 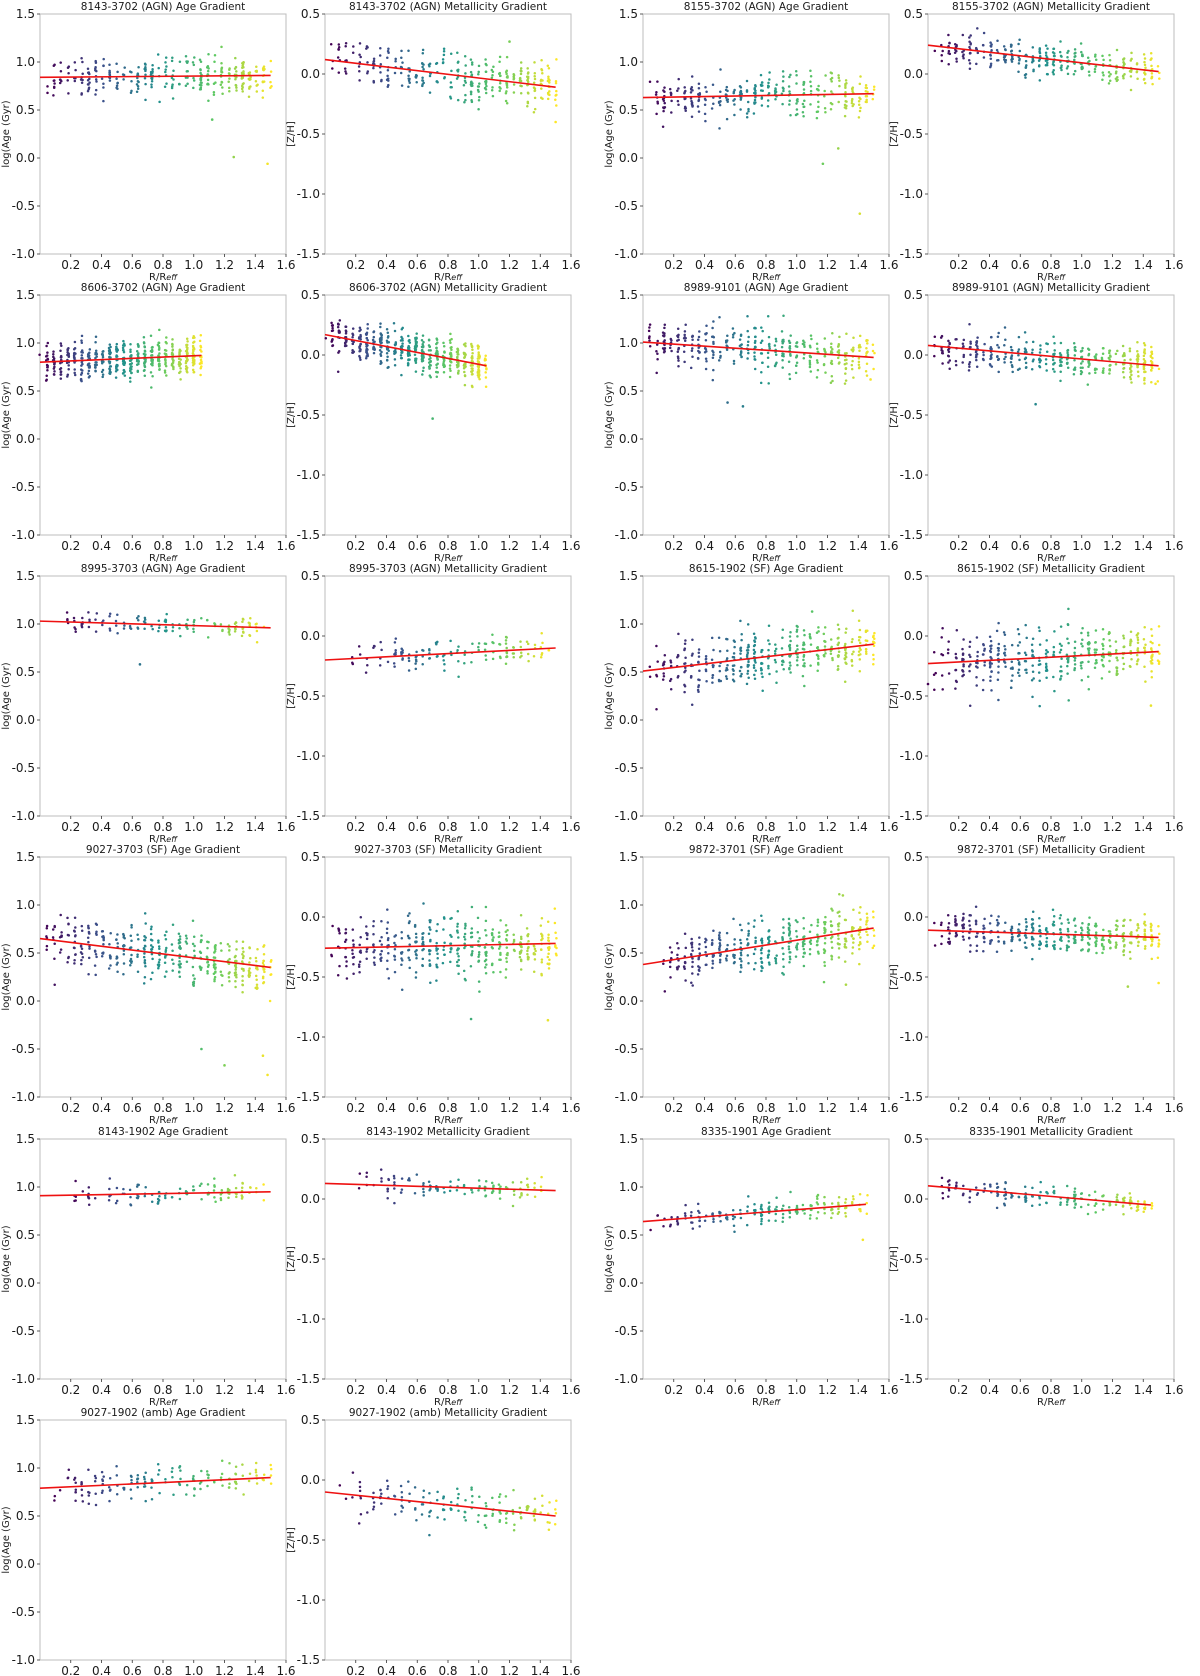 What do you see at coordinates (155, 624) in the screenshot?
I see `fit-line` at bounding box center [155, 624].